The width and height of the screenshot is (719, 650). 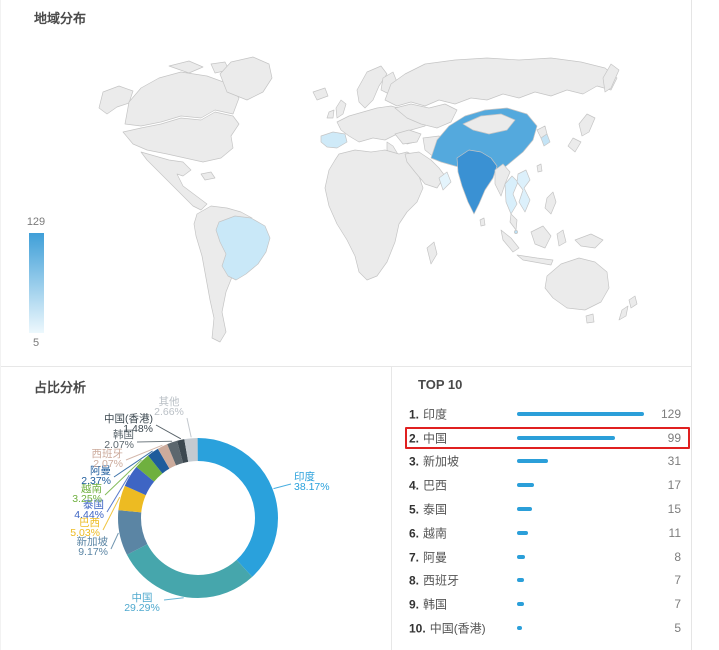 I want to click on map-country-india, so click(x=477, y=182).